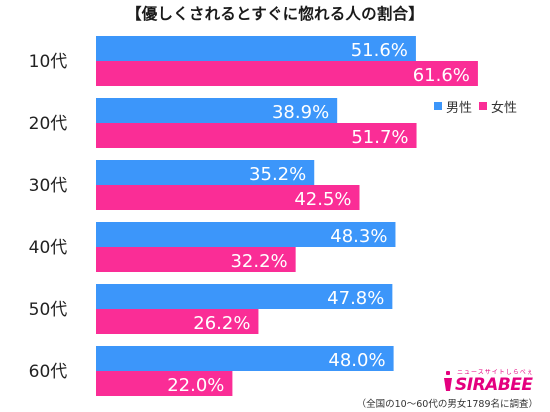  Describe the element at coordinates (441, 75) in the screenshot. I see `value-label-female: 61.6%` at that location.